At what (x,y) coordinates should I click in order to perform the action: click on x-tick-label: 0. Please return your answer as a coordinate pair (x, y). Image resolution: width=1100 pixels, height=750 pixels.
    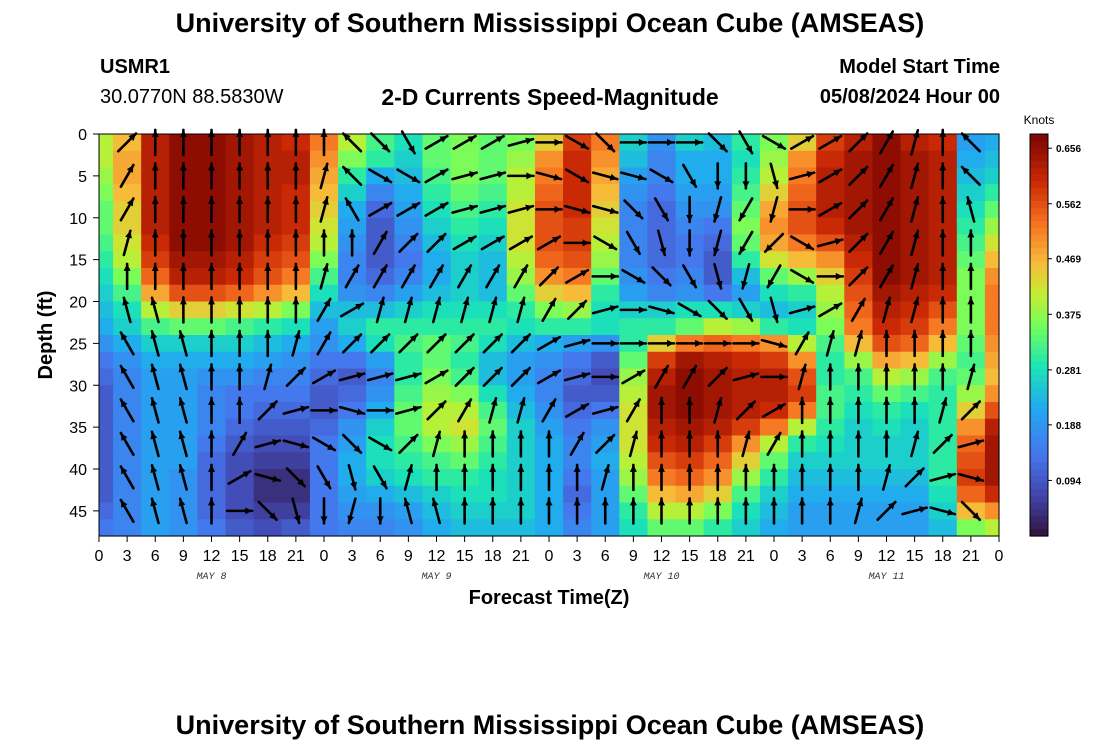
    Looking at the image, I should click on (774, 556).